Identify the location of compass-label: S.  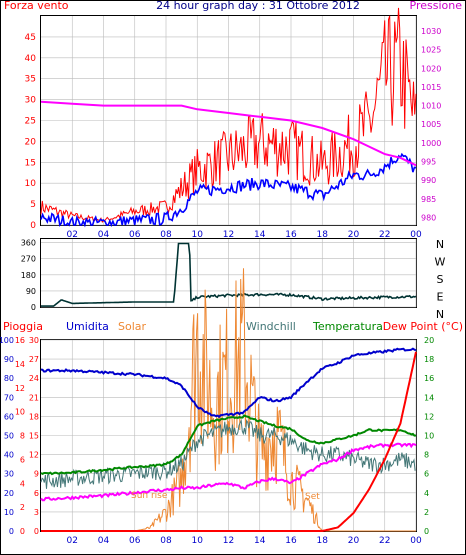
(440, 279).